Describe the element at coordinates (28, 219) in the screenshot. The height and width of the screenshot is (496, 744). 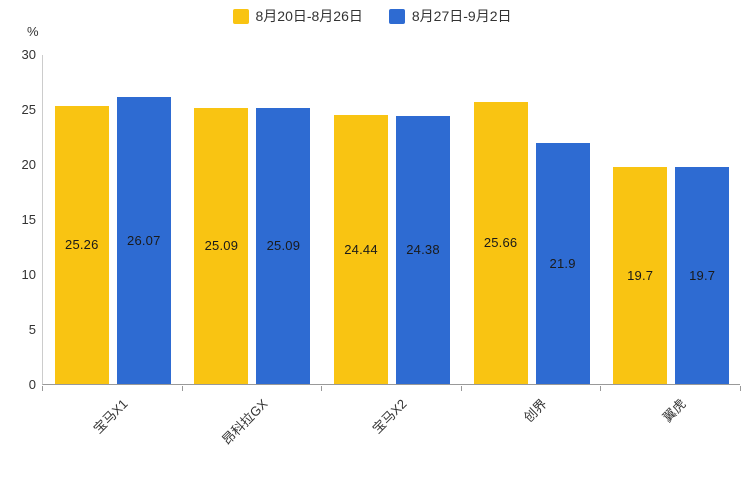
I see `y-axis-tick-label: 15` at that location.